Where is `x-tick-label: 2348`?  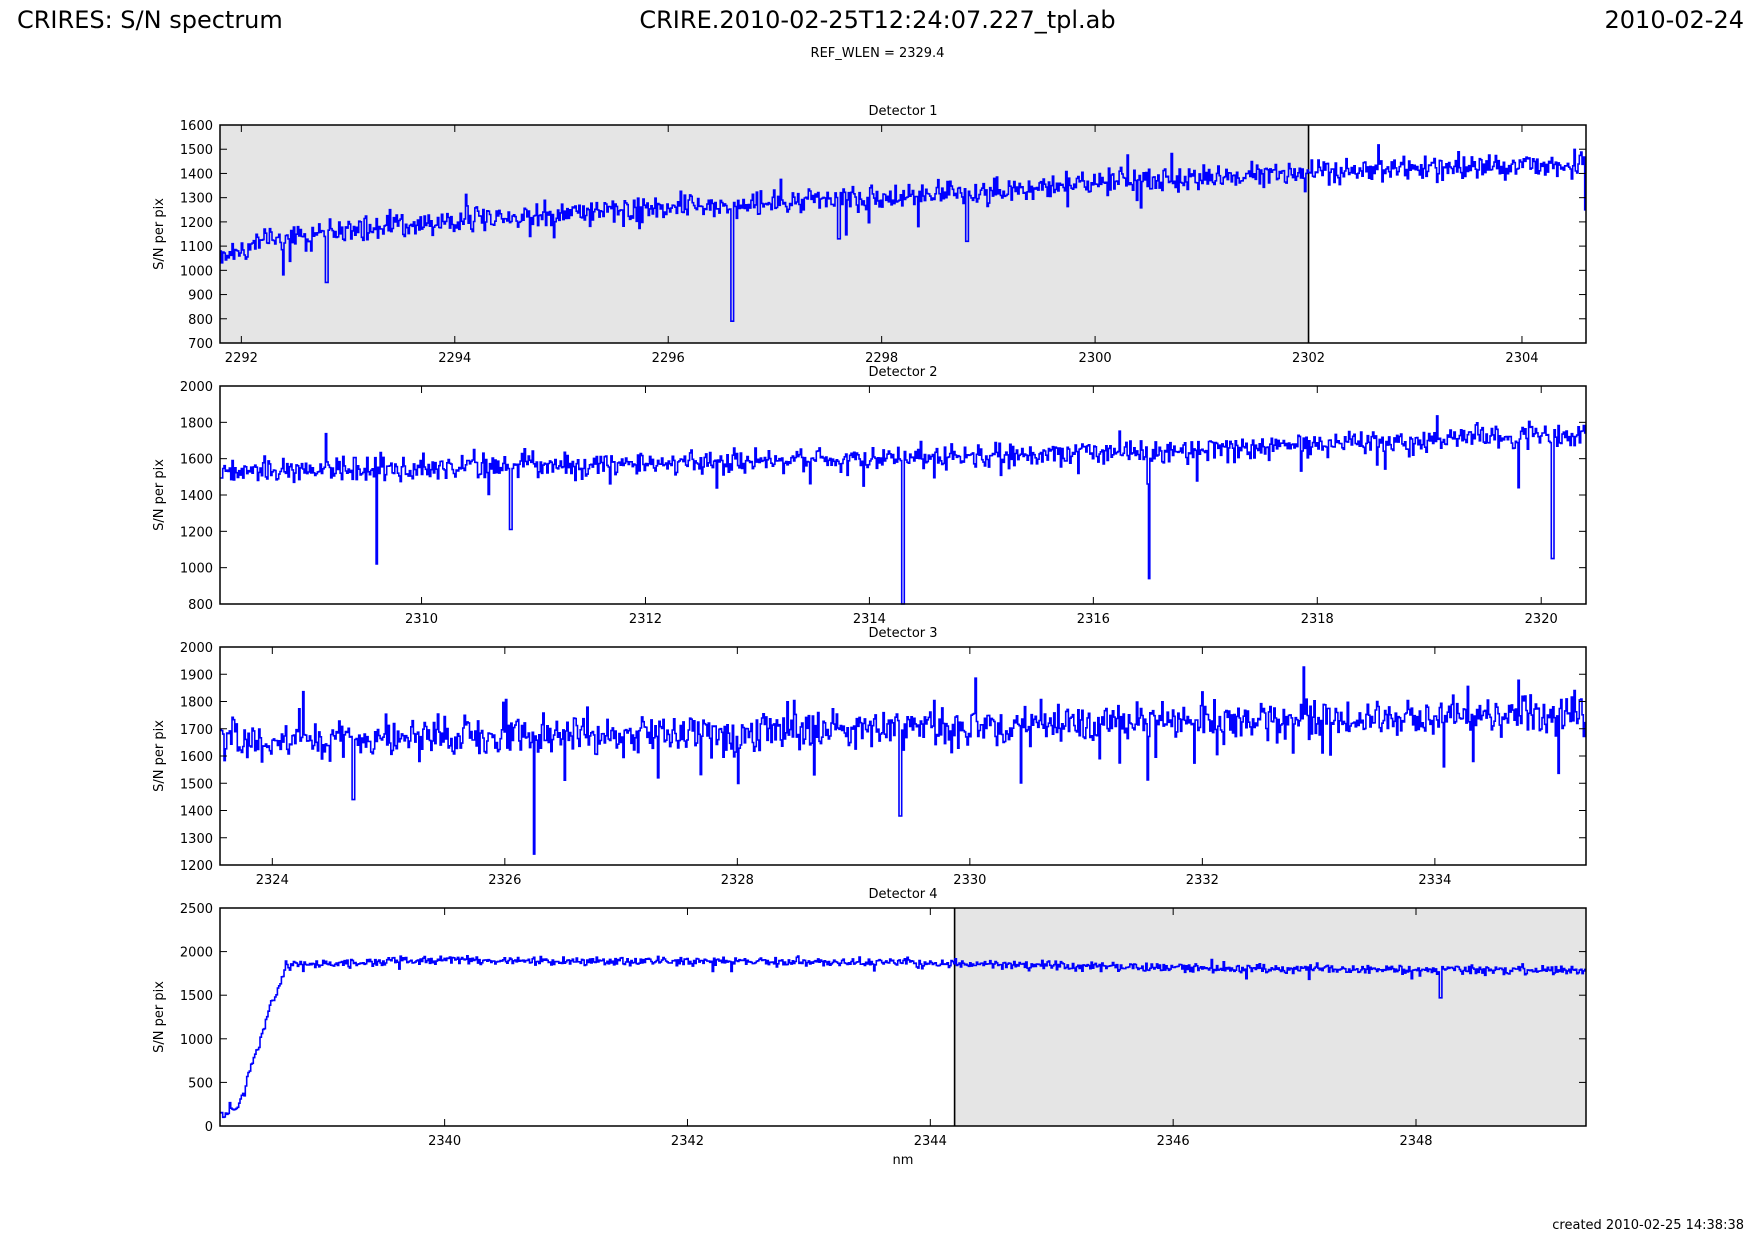 x-tick-label: 2348 is located at coordinates (1415, 1141).